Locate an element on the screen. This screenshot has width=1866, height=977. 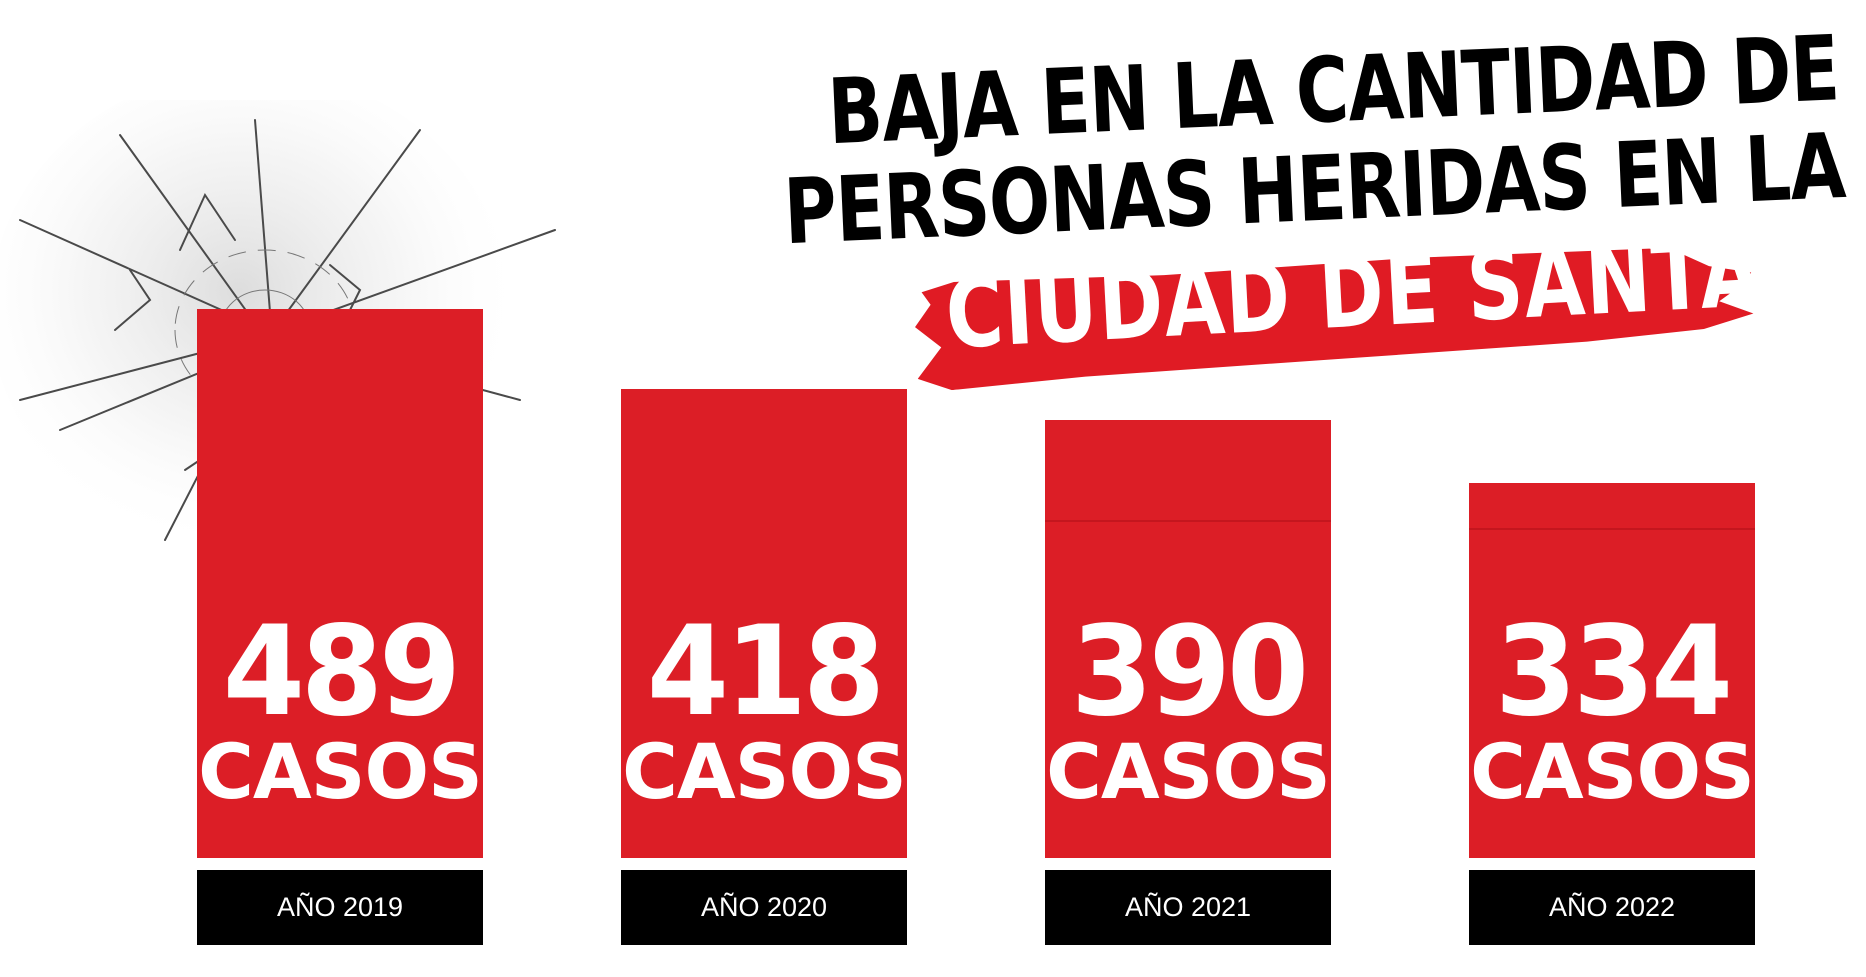
unit-label-2021: CASOS is located at coordinates (1188, 771).